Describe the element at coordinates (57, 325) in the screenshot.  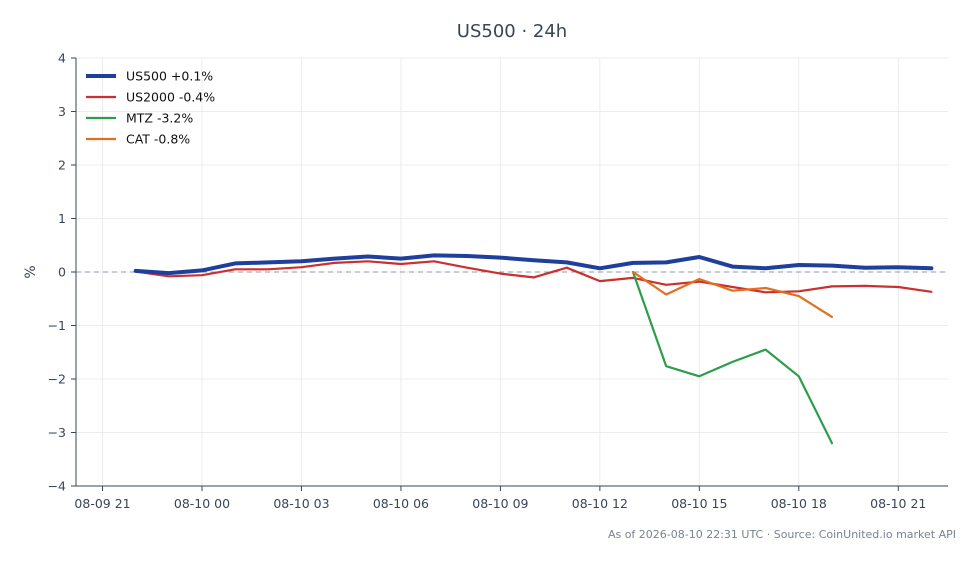
I see `y-tick-label: −1` at that location.